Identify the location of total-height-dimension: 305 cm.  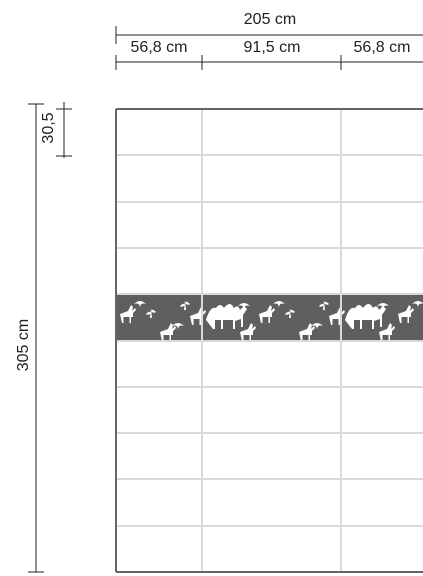
(29, 338).